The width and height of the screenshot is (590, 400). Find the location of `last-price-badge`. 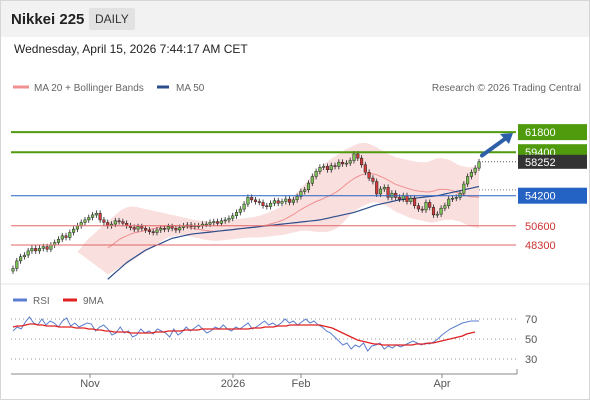

last-price-badge is located at coordinates (552, 161).